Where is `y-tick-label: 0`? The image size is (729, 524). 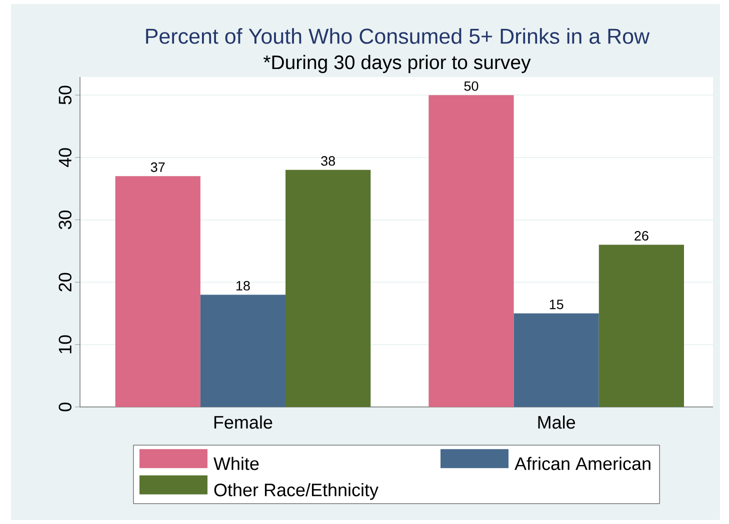 y-tick-label: 0 is located at coordinates (65, 407).